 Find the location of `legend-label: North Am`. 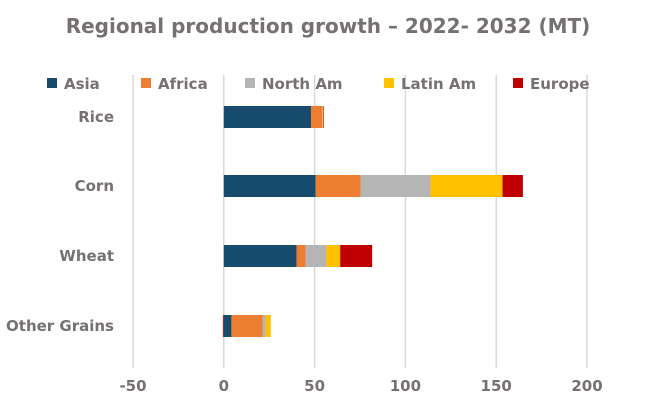

legend-label: North Am is located at coordinates (302, 84).